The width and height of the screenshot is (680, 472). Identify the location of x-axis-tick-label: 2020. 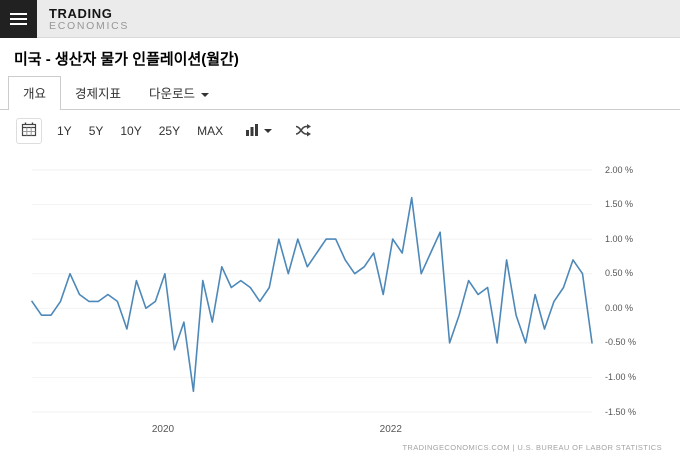
(163, 429).